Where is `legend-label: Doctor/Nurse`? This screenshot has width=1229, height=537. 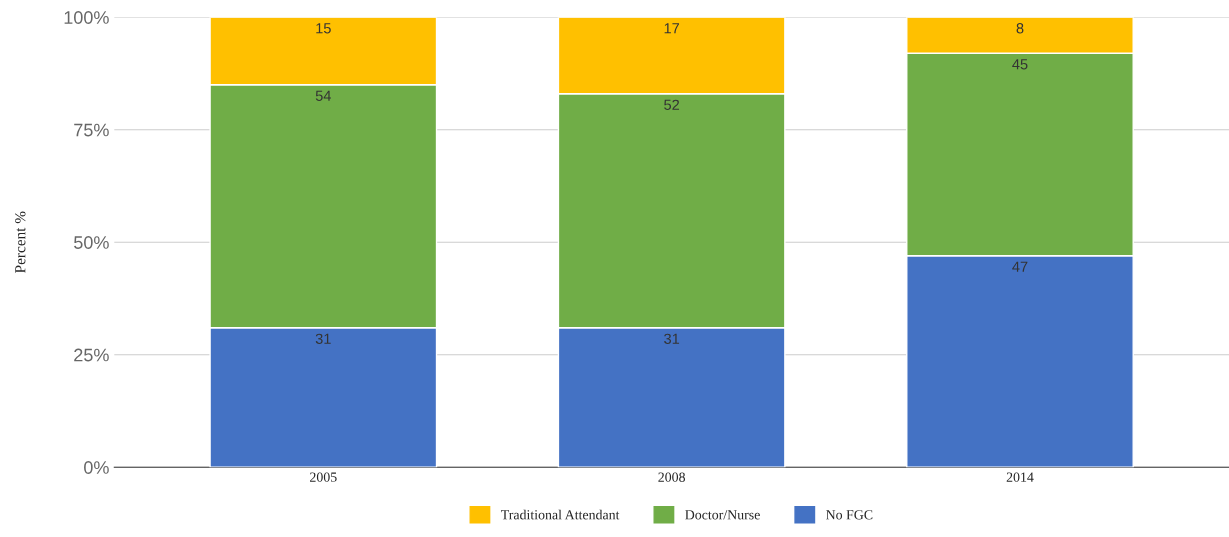
legend-label: Doctor/Nurse is located at coordinates (722, 515).